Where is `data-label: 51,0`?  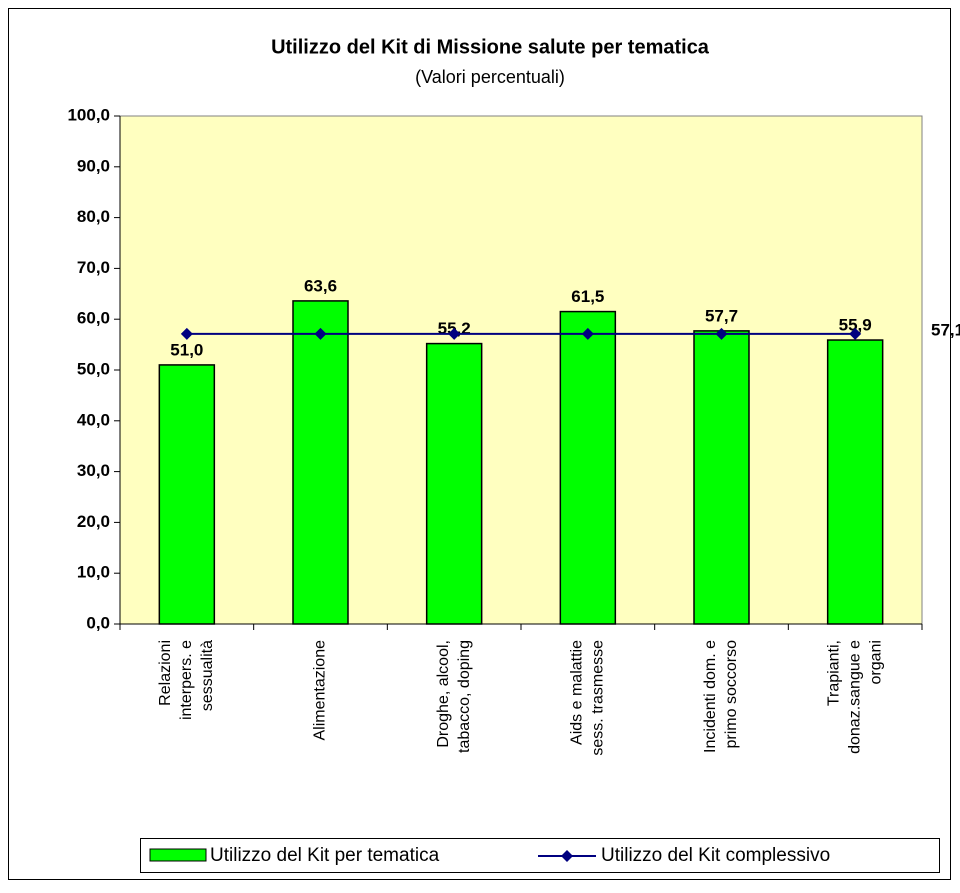
data-label: 51,0 is located at coordinates (186, 349).